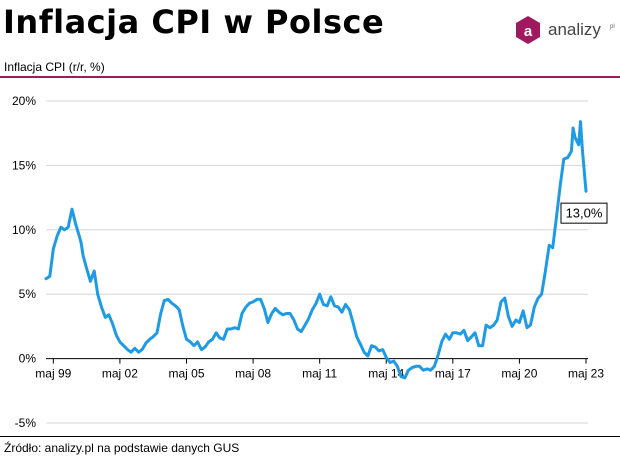  What do you see at coordinates (24, 165) in the screenshot?
I see `y-tick-label: 15%` at bounding box center [24, 165].